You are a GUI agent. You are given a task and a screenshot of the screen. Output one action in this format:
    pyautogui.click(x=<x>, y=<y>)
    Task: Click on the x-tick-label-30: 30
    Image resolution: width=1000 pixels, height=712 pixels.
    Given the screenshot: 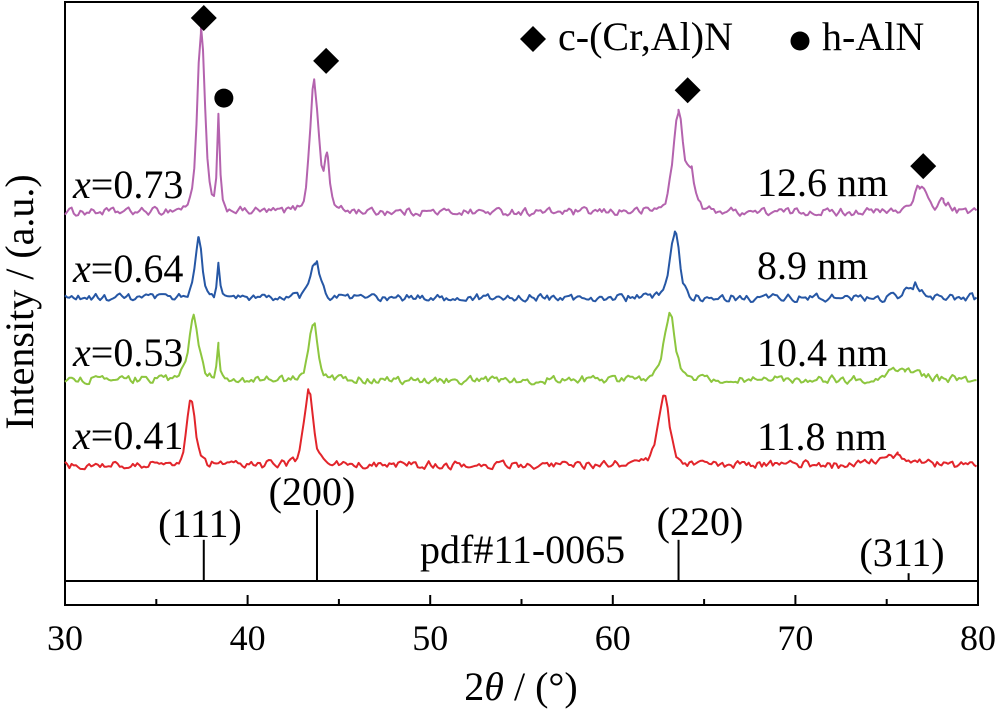 What is the action you would take?
    pyautogui.click(x=65, y=638)
    